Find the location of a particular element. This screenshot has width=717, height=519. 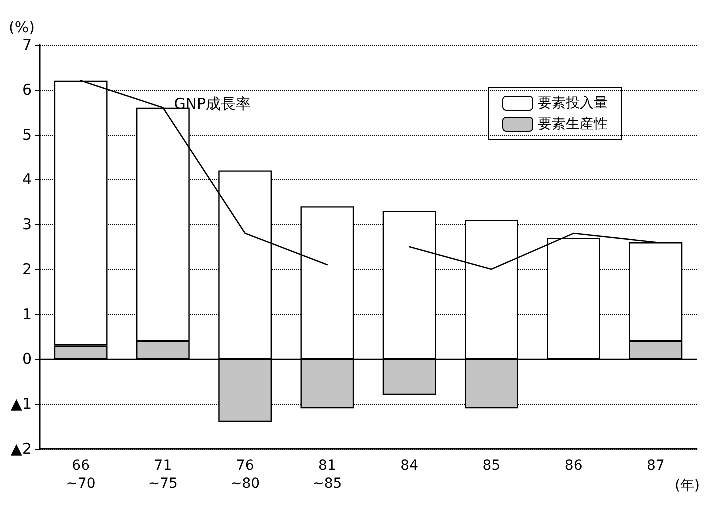

x-axis-title: (年) is located at coordinates (687, 486).